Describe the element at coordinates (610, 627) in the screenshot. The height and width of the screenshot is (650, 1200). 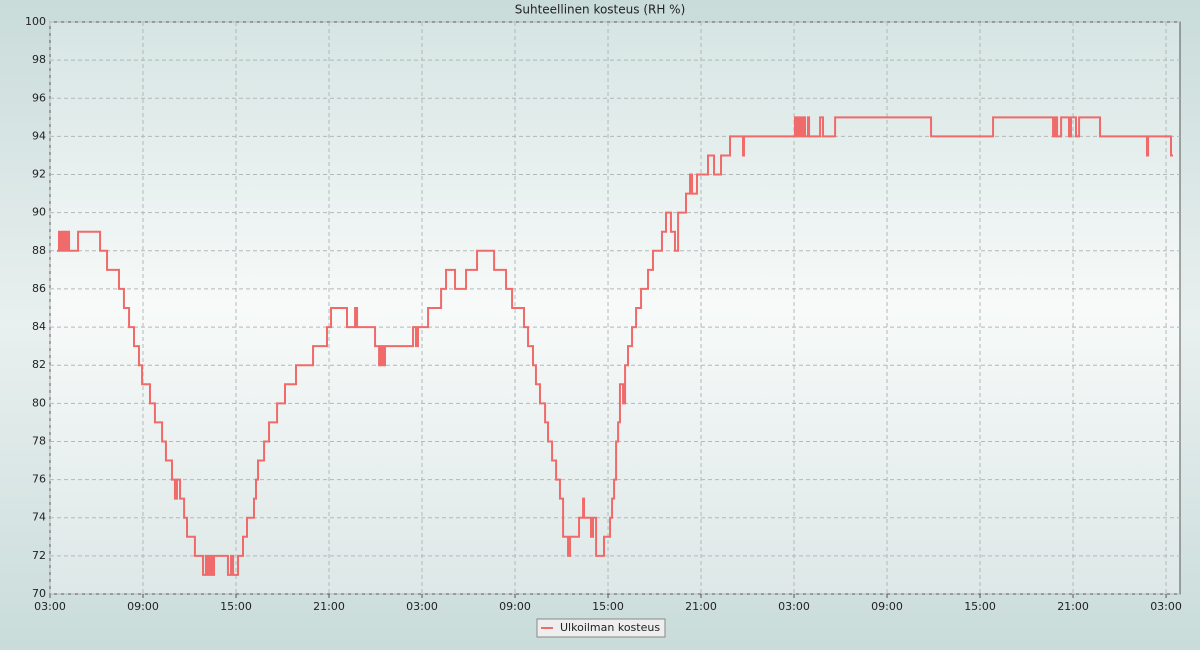
I see `legend-label: Ulkoilman kosteus` at that location.